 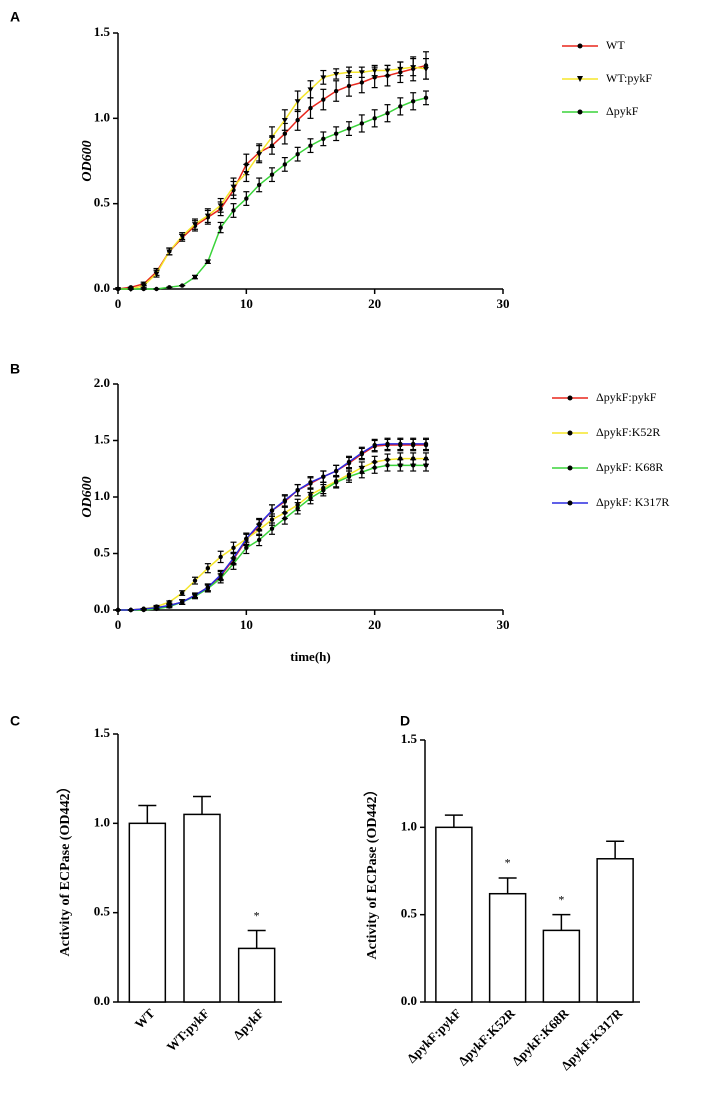 I want to click on panel-label: A, so click(x=15, y=17).